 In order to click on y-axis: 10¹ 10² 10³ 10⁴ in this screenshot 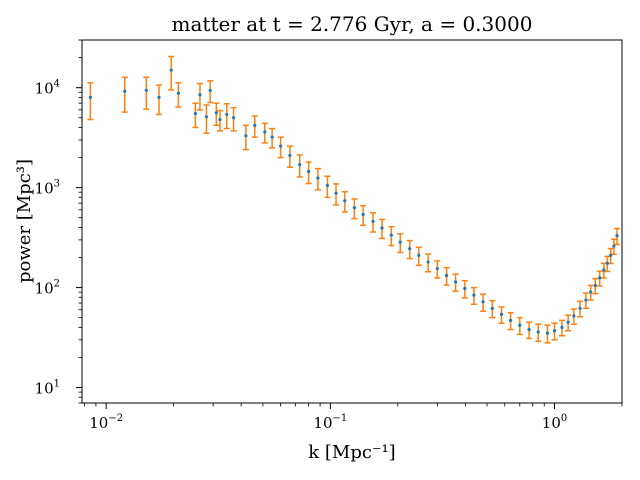, I will do `click(58, 221)`.